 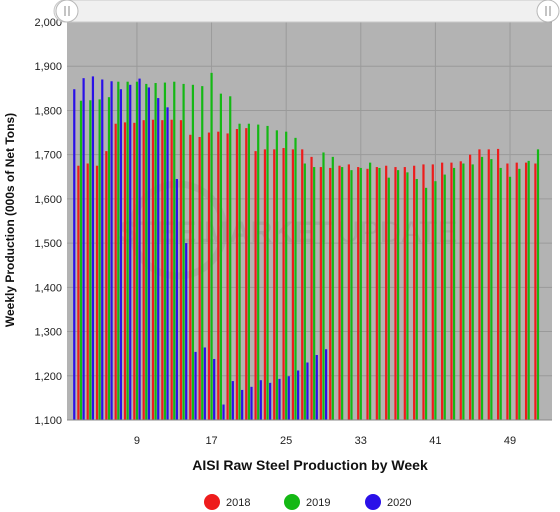 What do you see at coordinates (388, 502) in the screenshot?
I see `legend-item-2020: 2020` at bounding box center [388, 502].